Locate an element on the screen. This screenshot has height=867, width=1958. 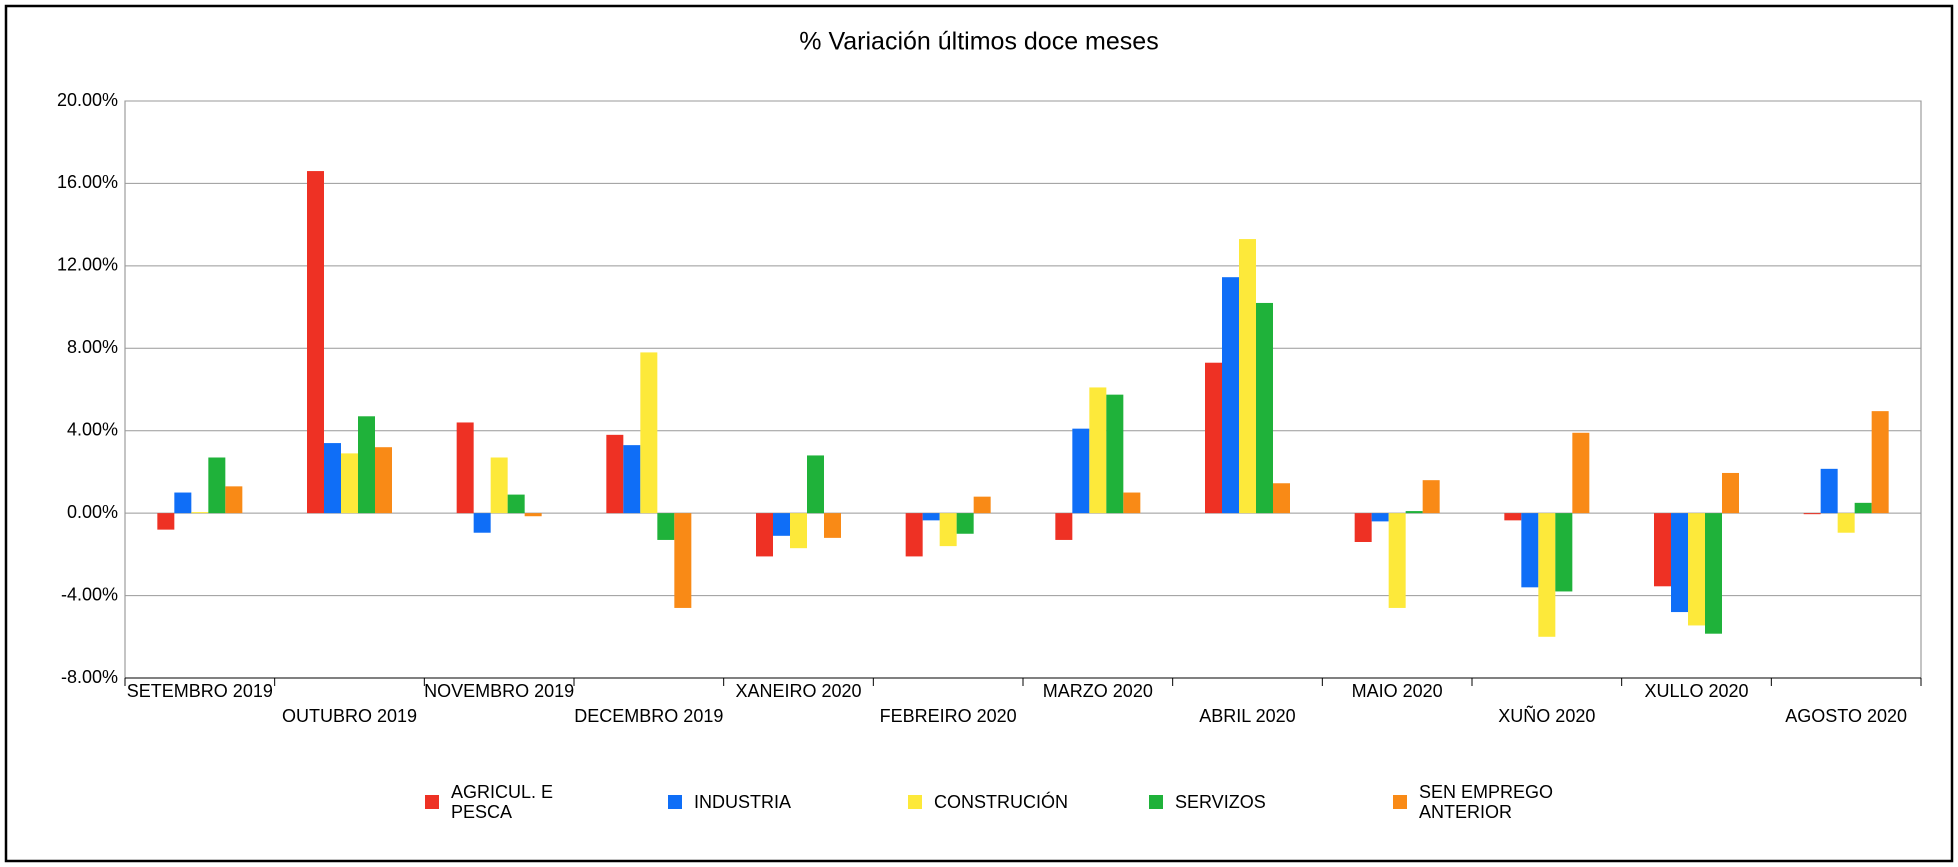
legend-label: SERVIZOS is located at coordinates (1220, 802).